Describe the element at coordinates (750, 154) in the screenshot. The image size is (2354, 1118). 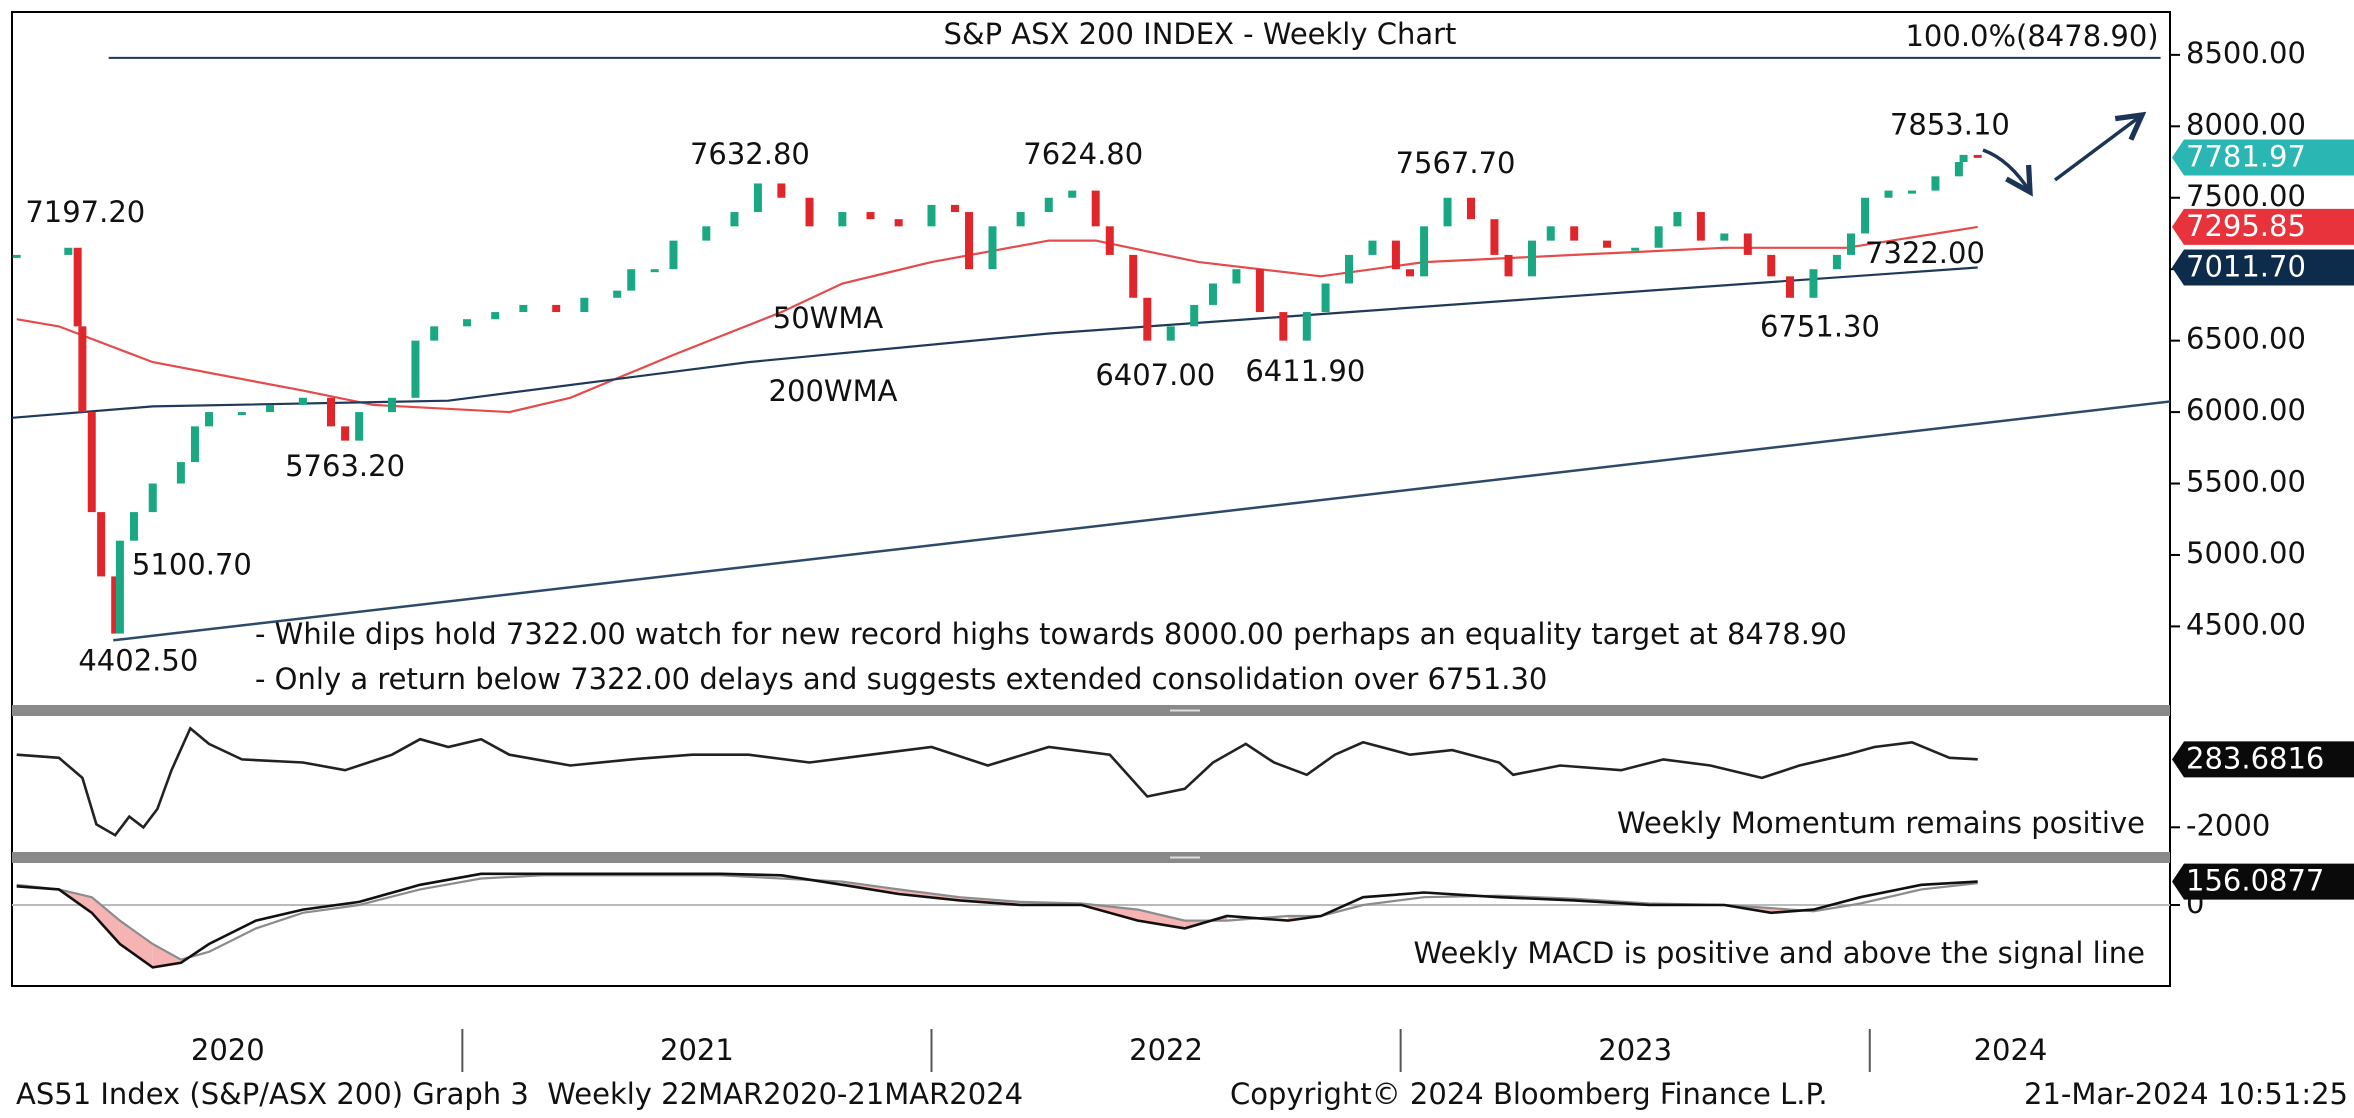
I see `price-annotation: 7632.80` at that location.